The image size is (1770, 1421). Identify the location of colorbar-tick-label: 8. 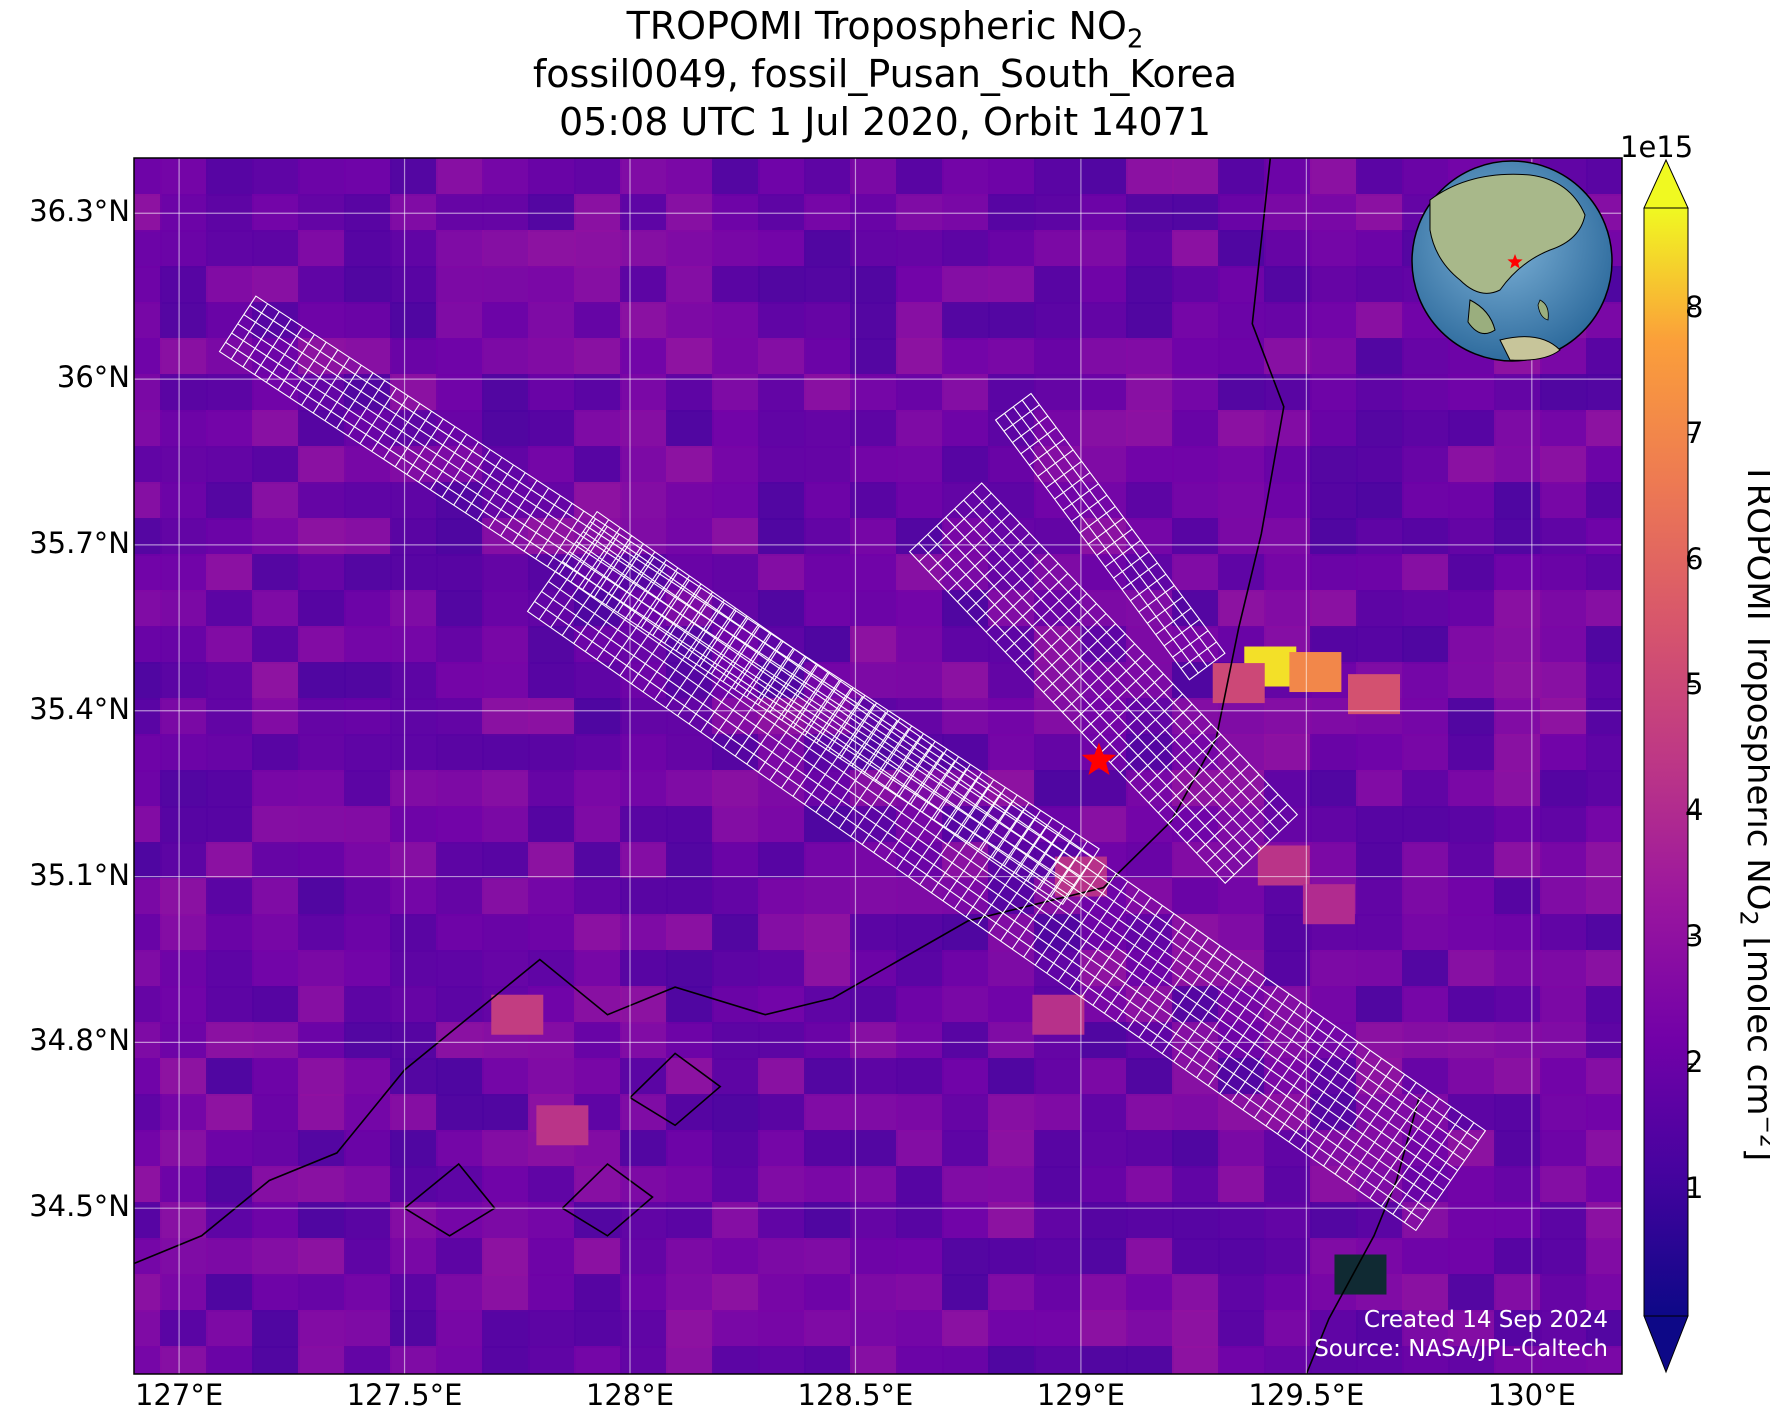
(1694, 306).